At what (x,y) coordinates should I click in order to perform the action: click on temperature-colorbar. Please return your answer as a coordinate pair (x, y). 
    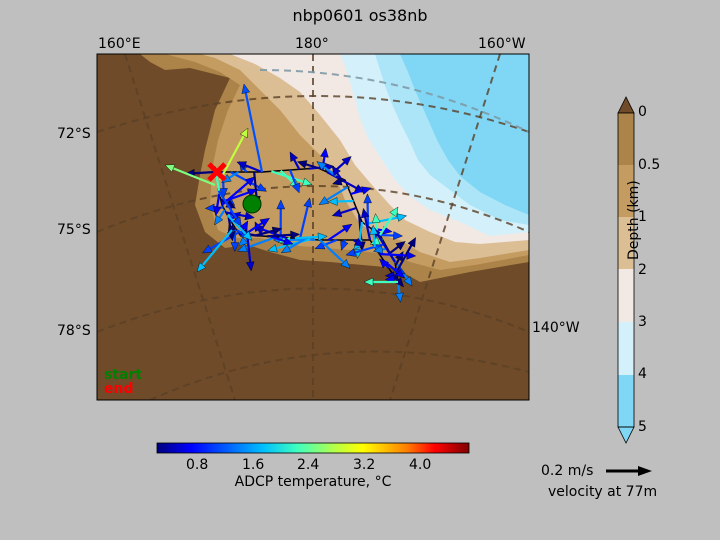
    Looking at the image, I should click on (313, 448).